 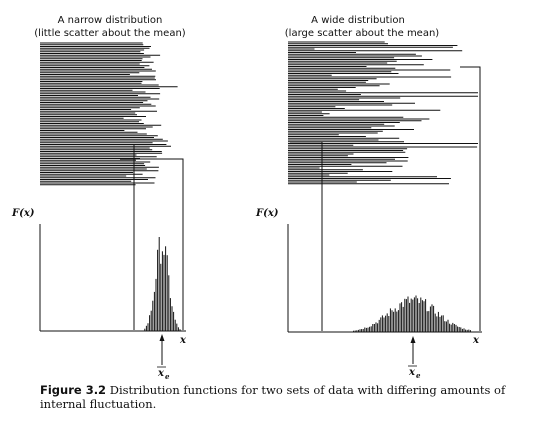 What do you see at coordinates (412, 313) in the screenshot?
I see `wide-histogram` at bounding box center [412, 313].